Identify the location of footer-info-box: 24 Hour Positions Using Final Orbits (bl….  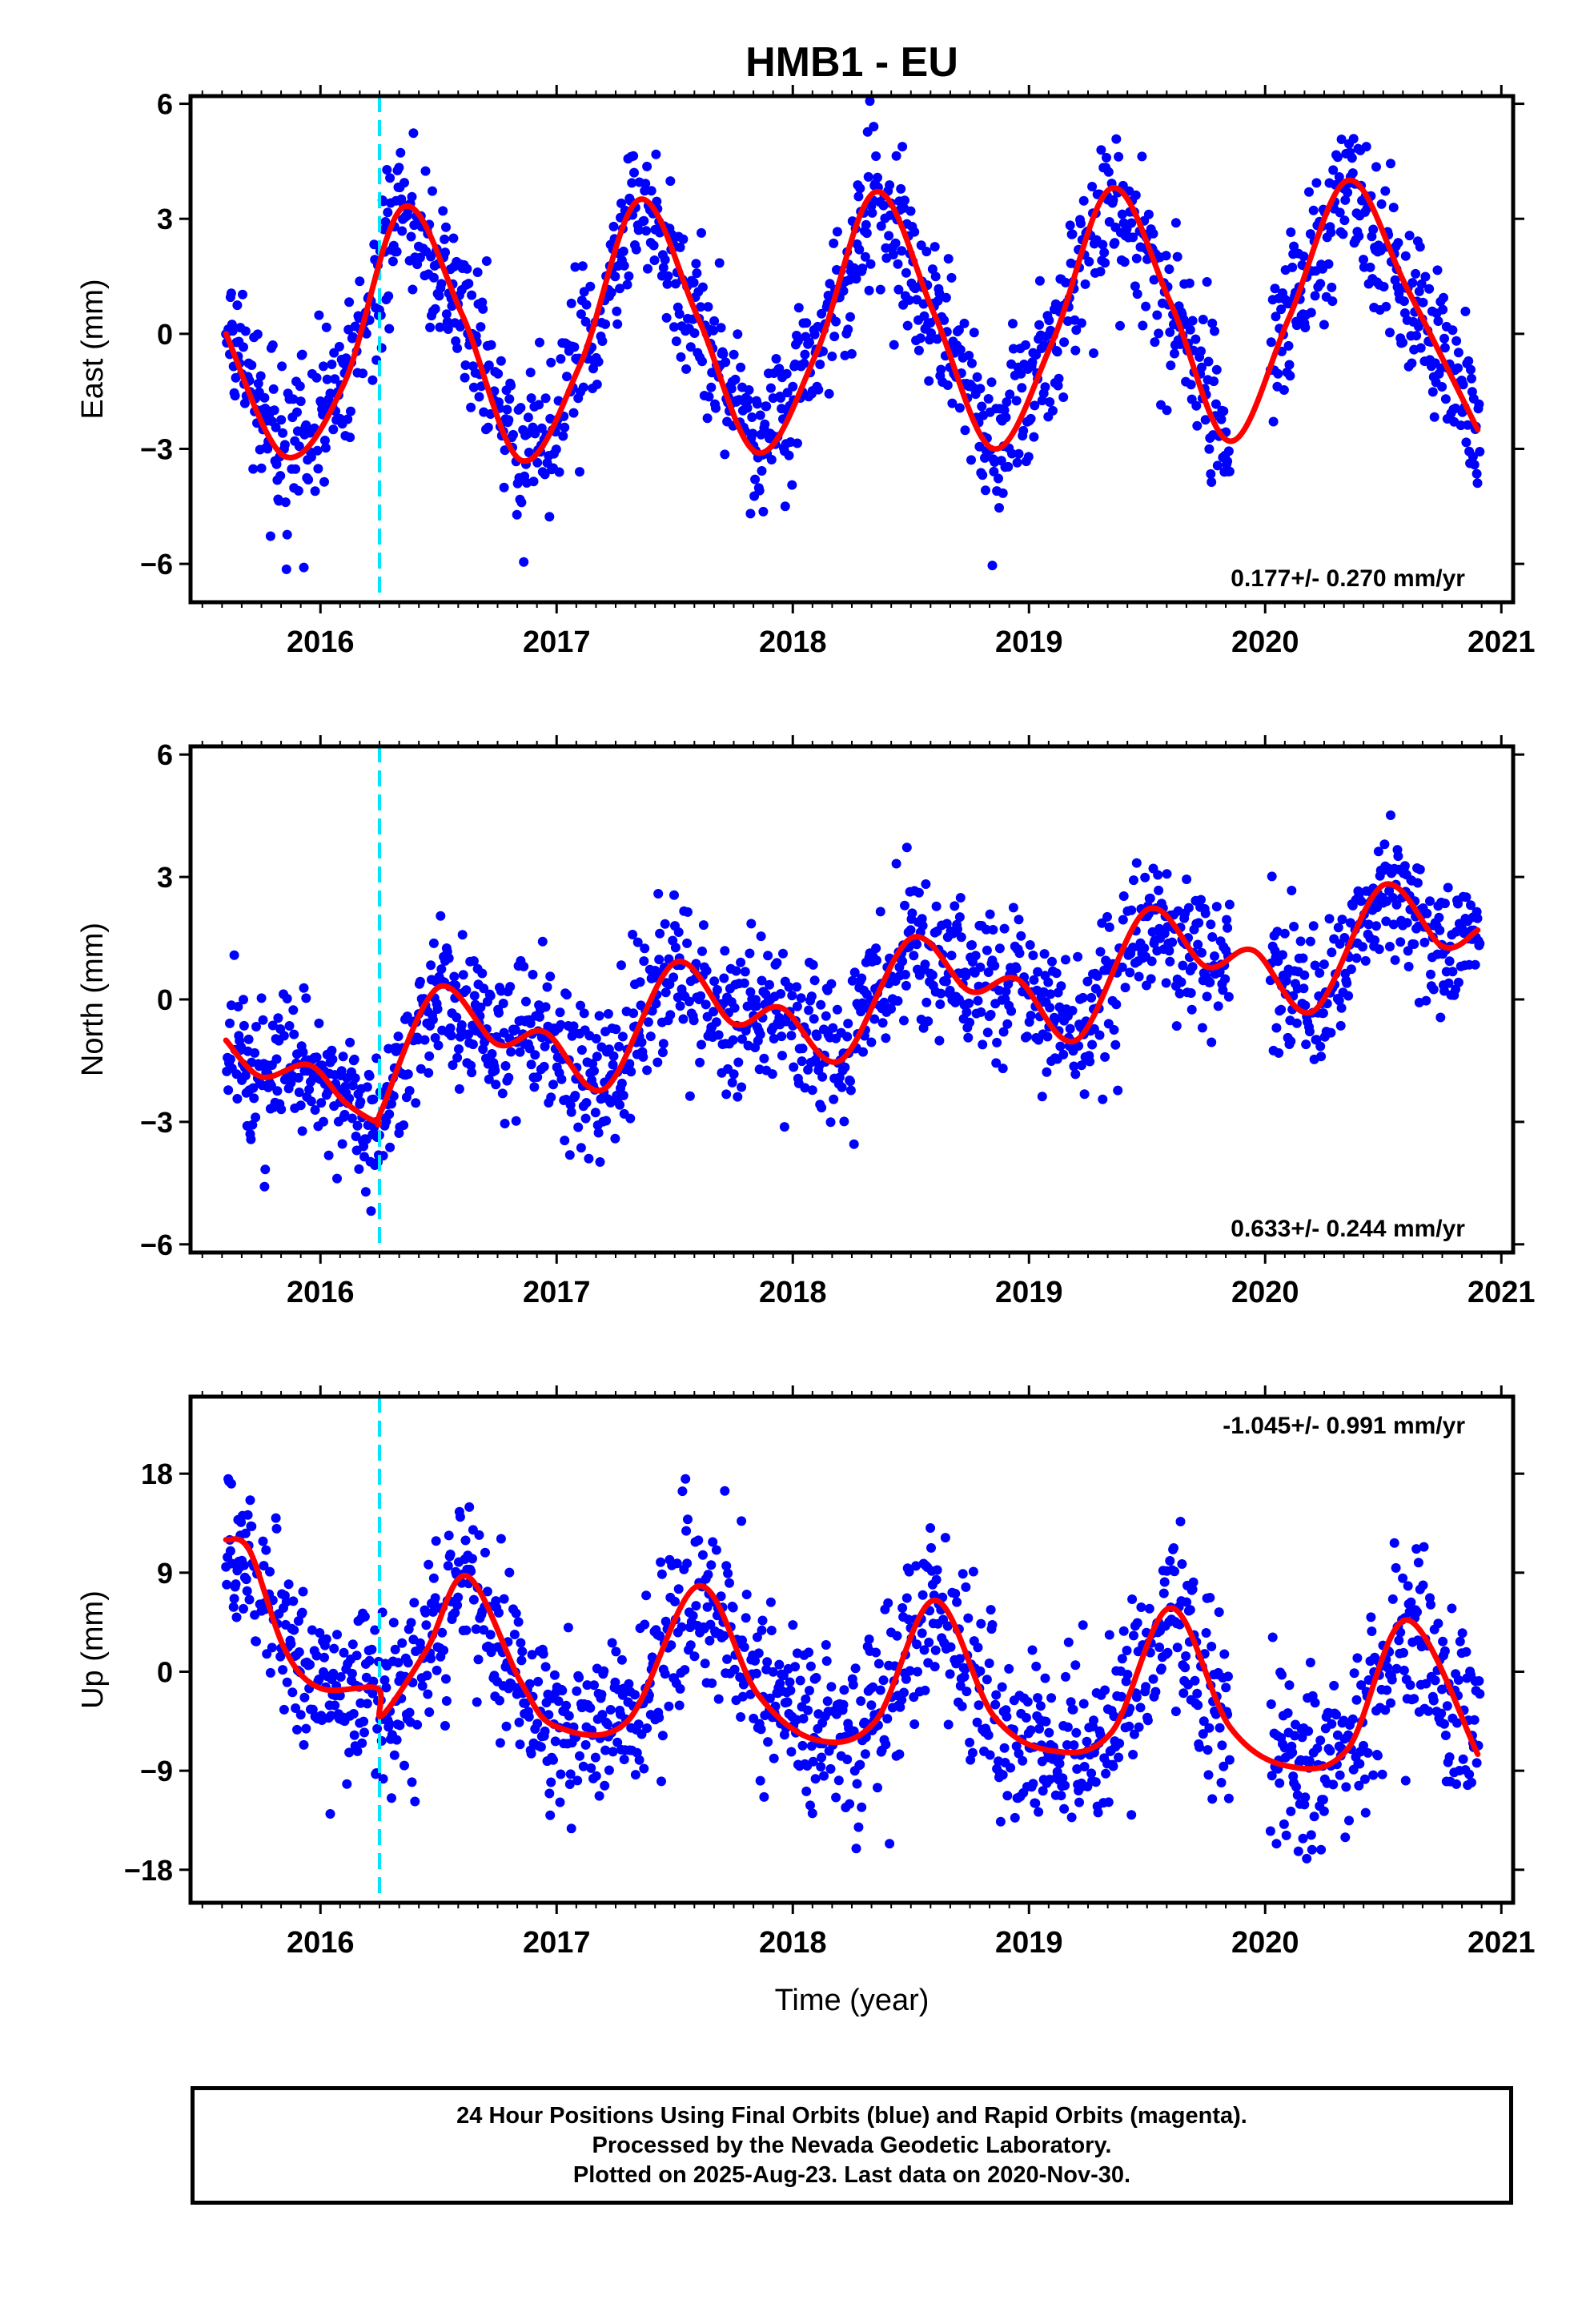
(852, 2145).